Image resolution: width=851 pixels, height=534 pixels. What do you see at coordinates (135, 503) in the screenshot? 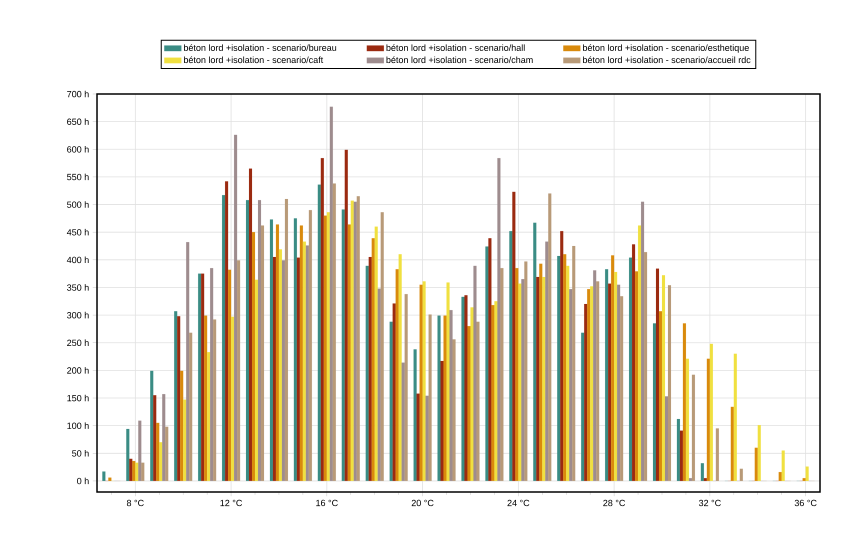
I see `x-tick-label: 8 °C` at bounding box center [135, 503].